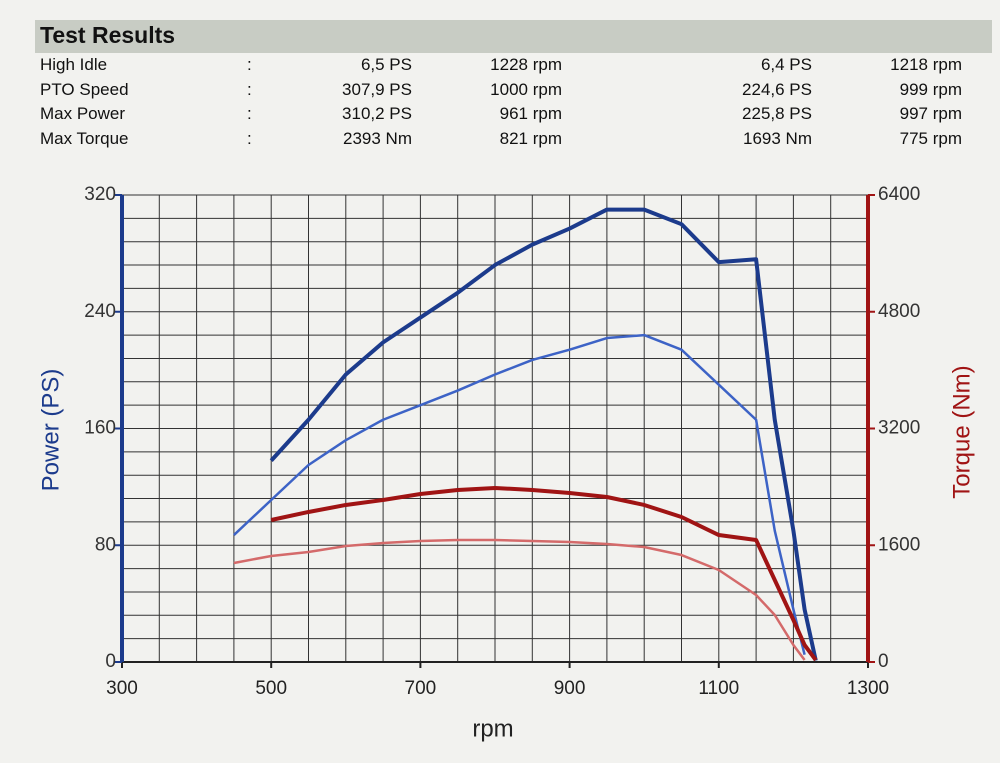  Describe the element at coordinates (930, 89) in the screenshot. I see `table-cell: 999 rpm` at that location.